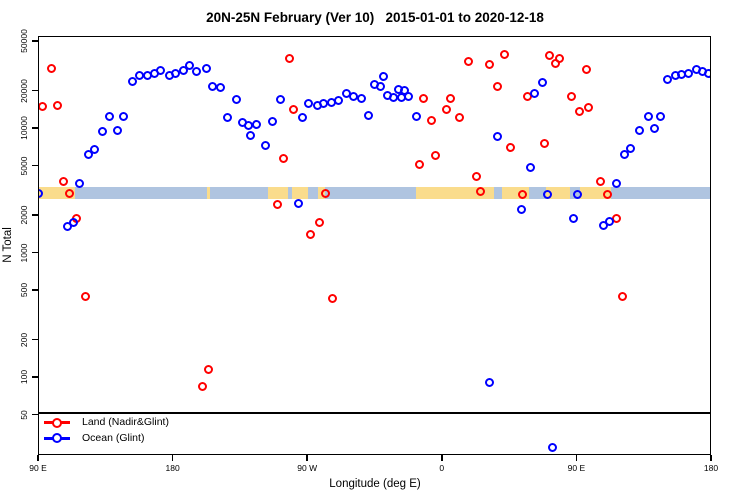 Image resolution: width=750 pixels, height=500 pixels. What do you see at coordinates (24, 128) in the screenshot?
I see `y-axis-tick-label: 10000` at bounding box center [24, 128].